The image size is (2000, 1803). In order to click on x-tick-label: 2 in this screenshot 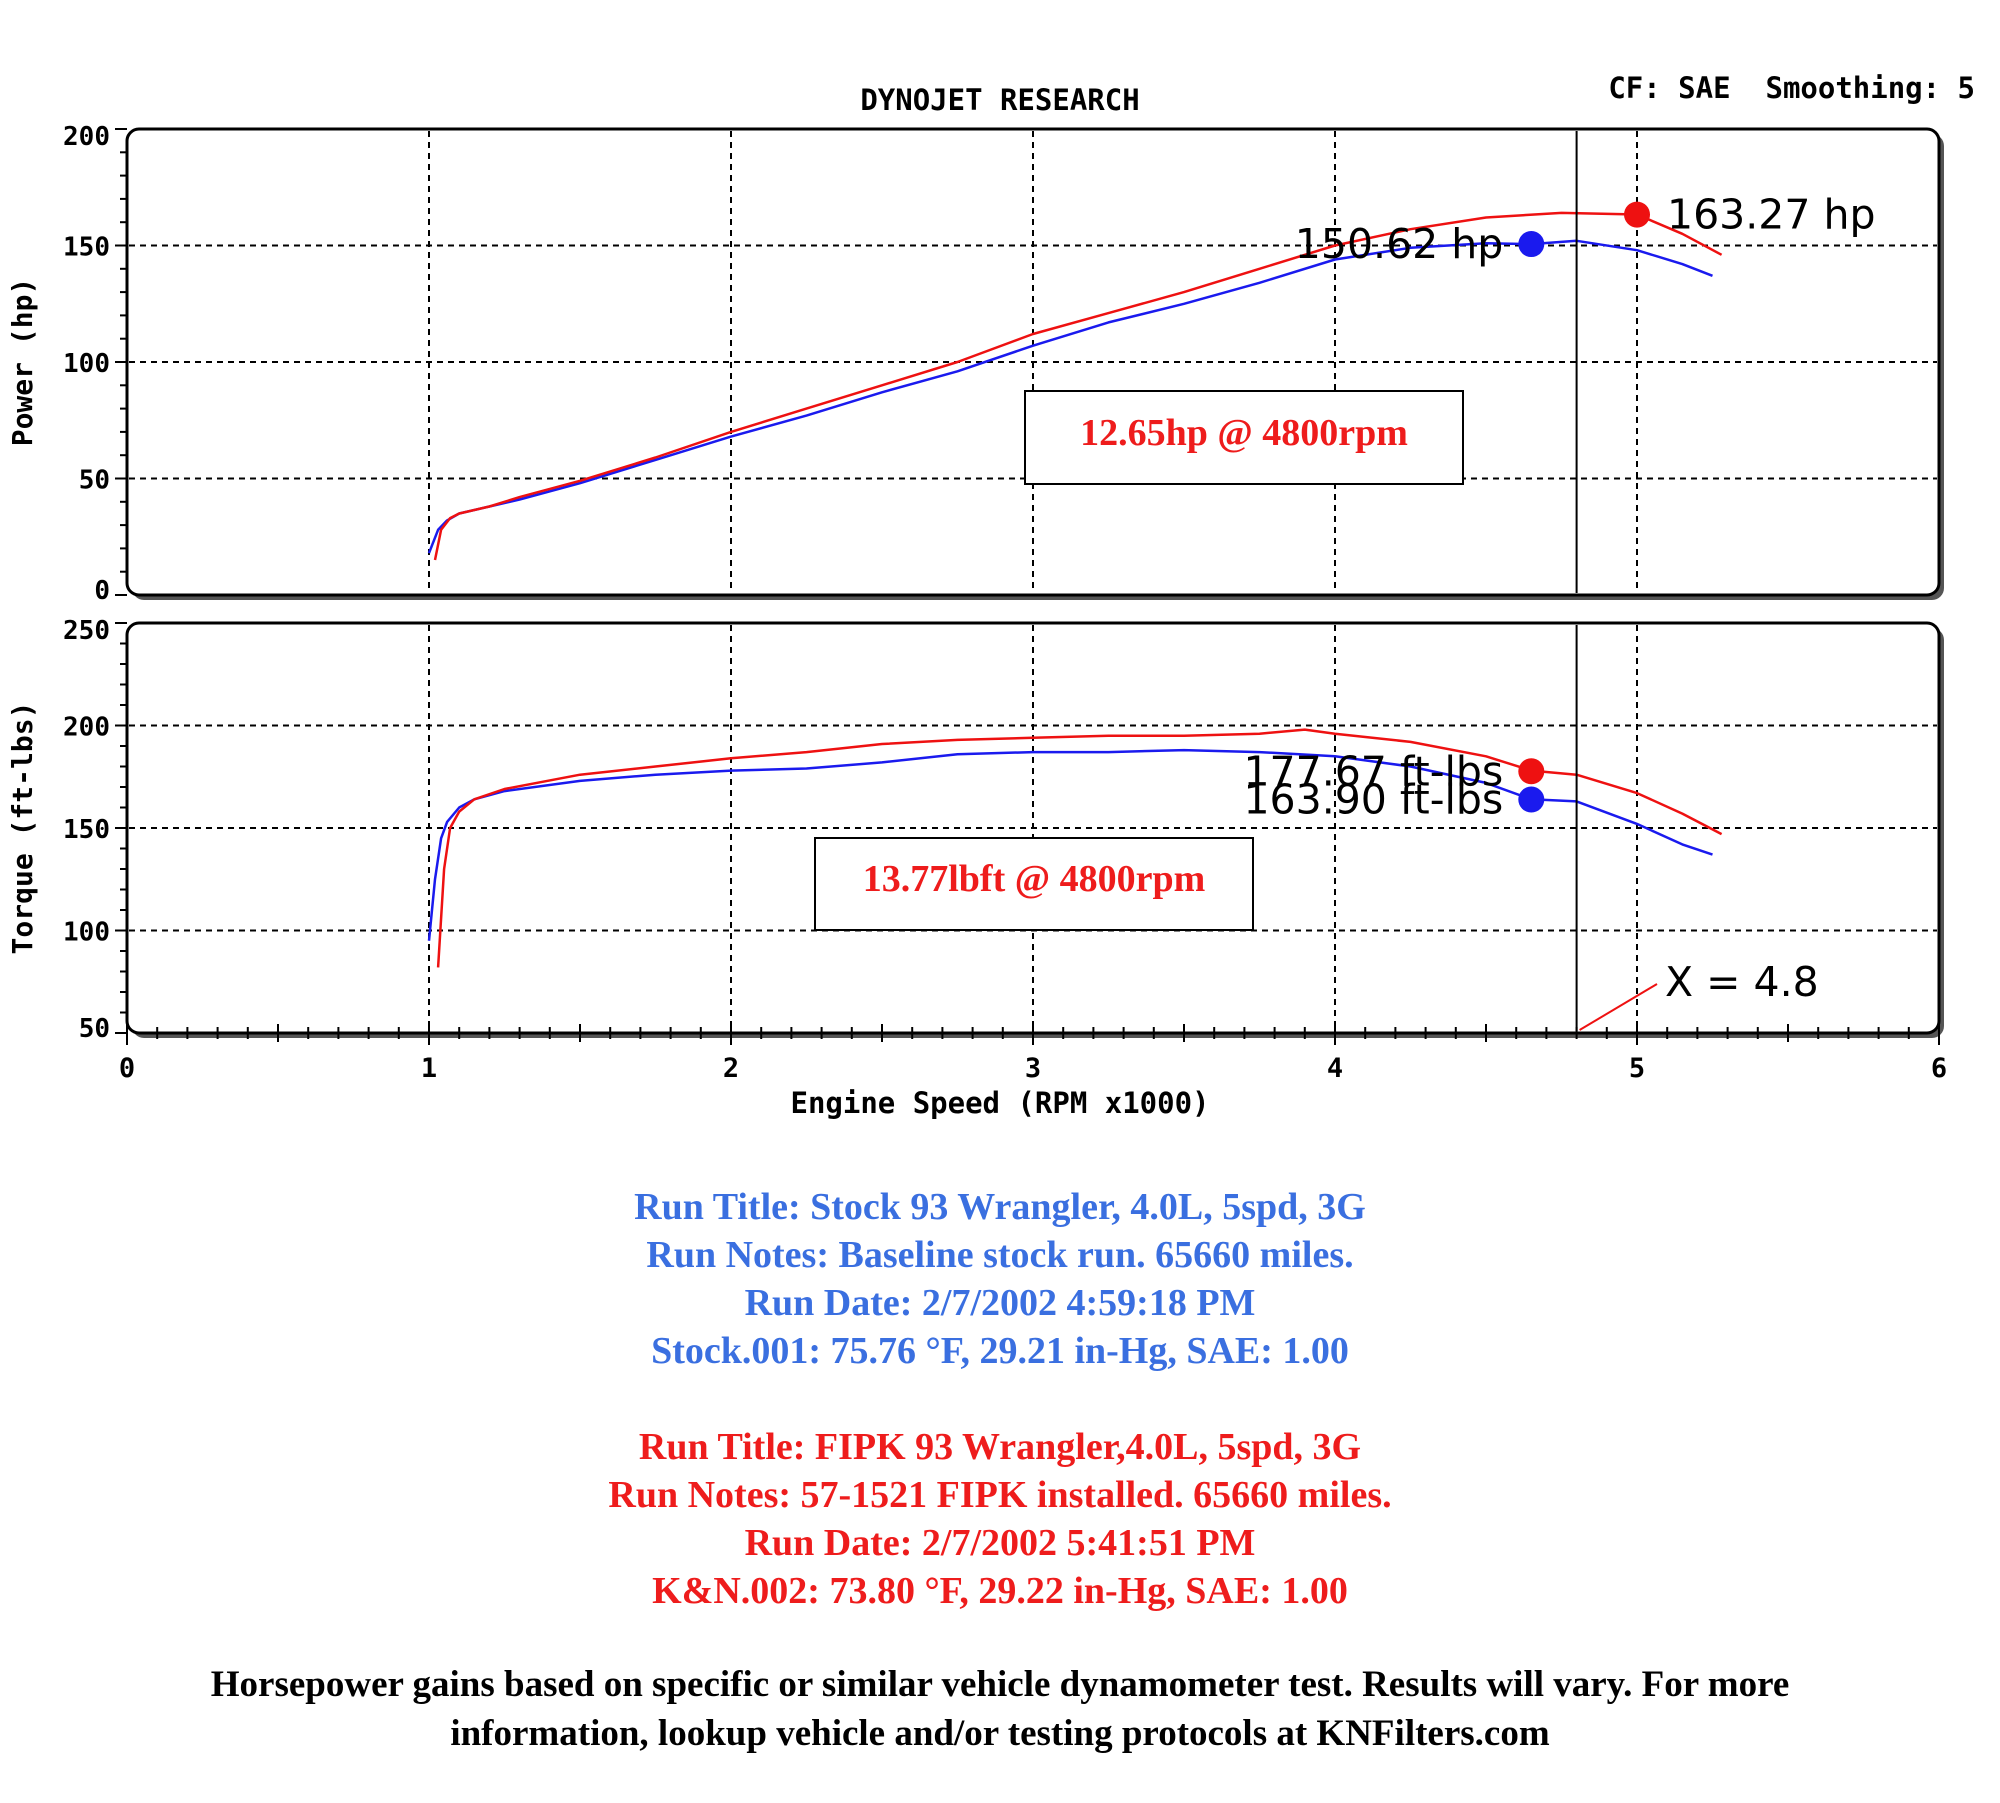, I will do `click(731, 1068)`.